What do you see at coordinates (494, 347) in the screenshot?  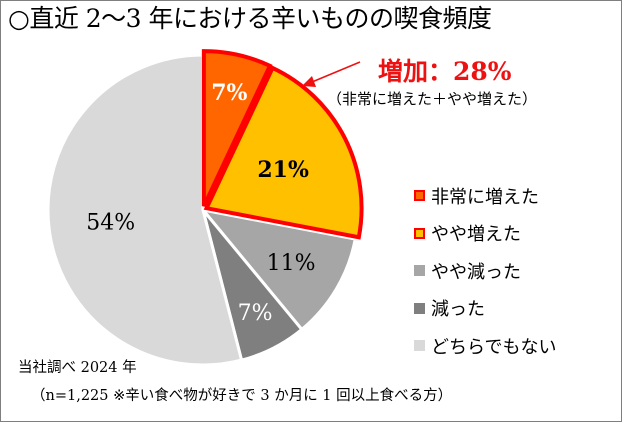 I see `legend-label: どちらでもない` at bounding box center [494, 347].